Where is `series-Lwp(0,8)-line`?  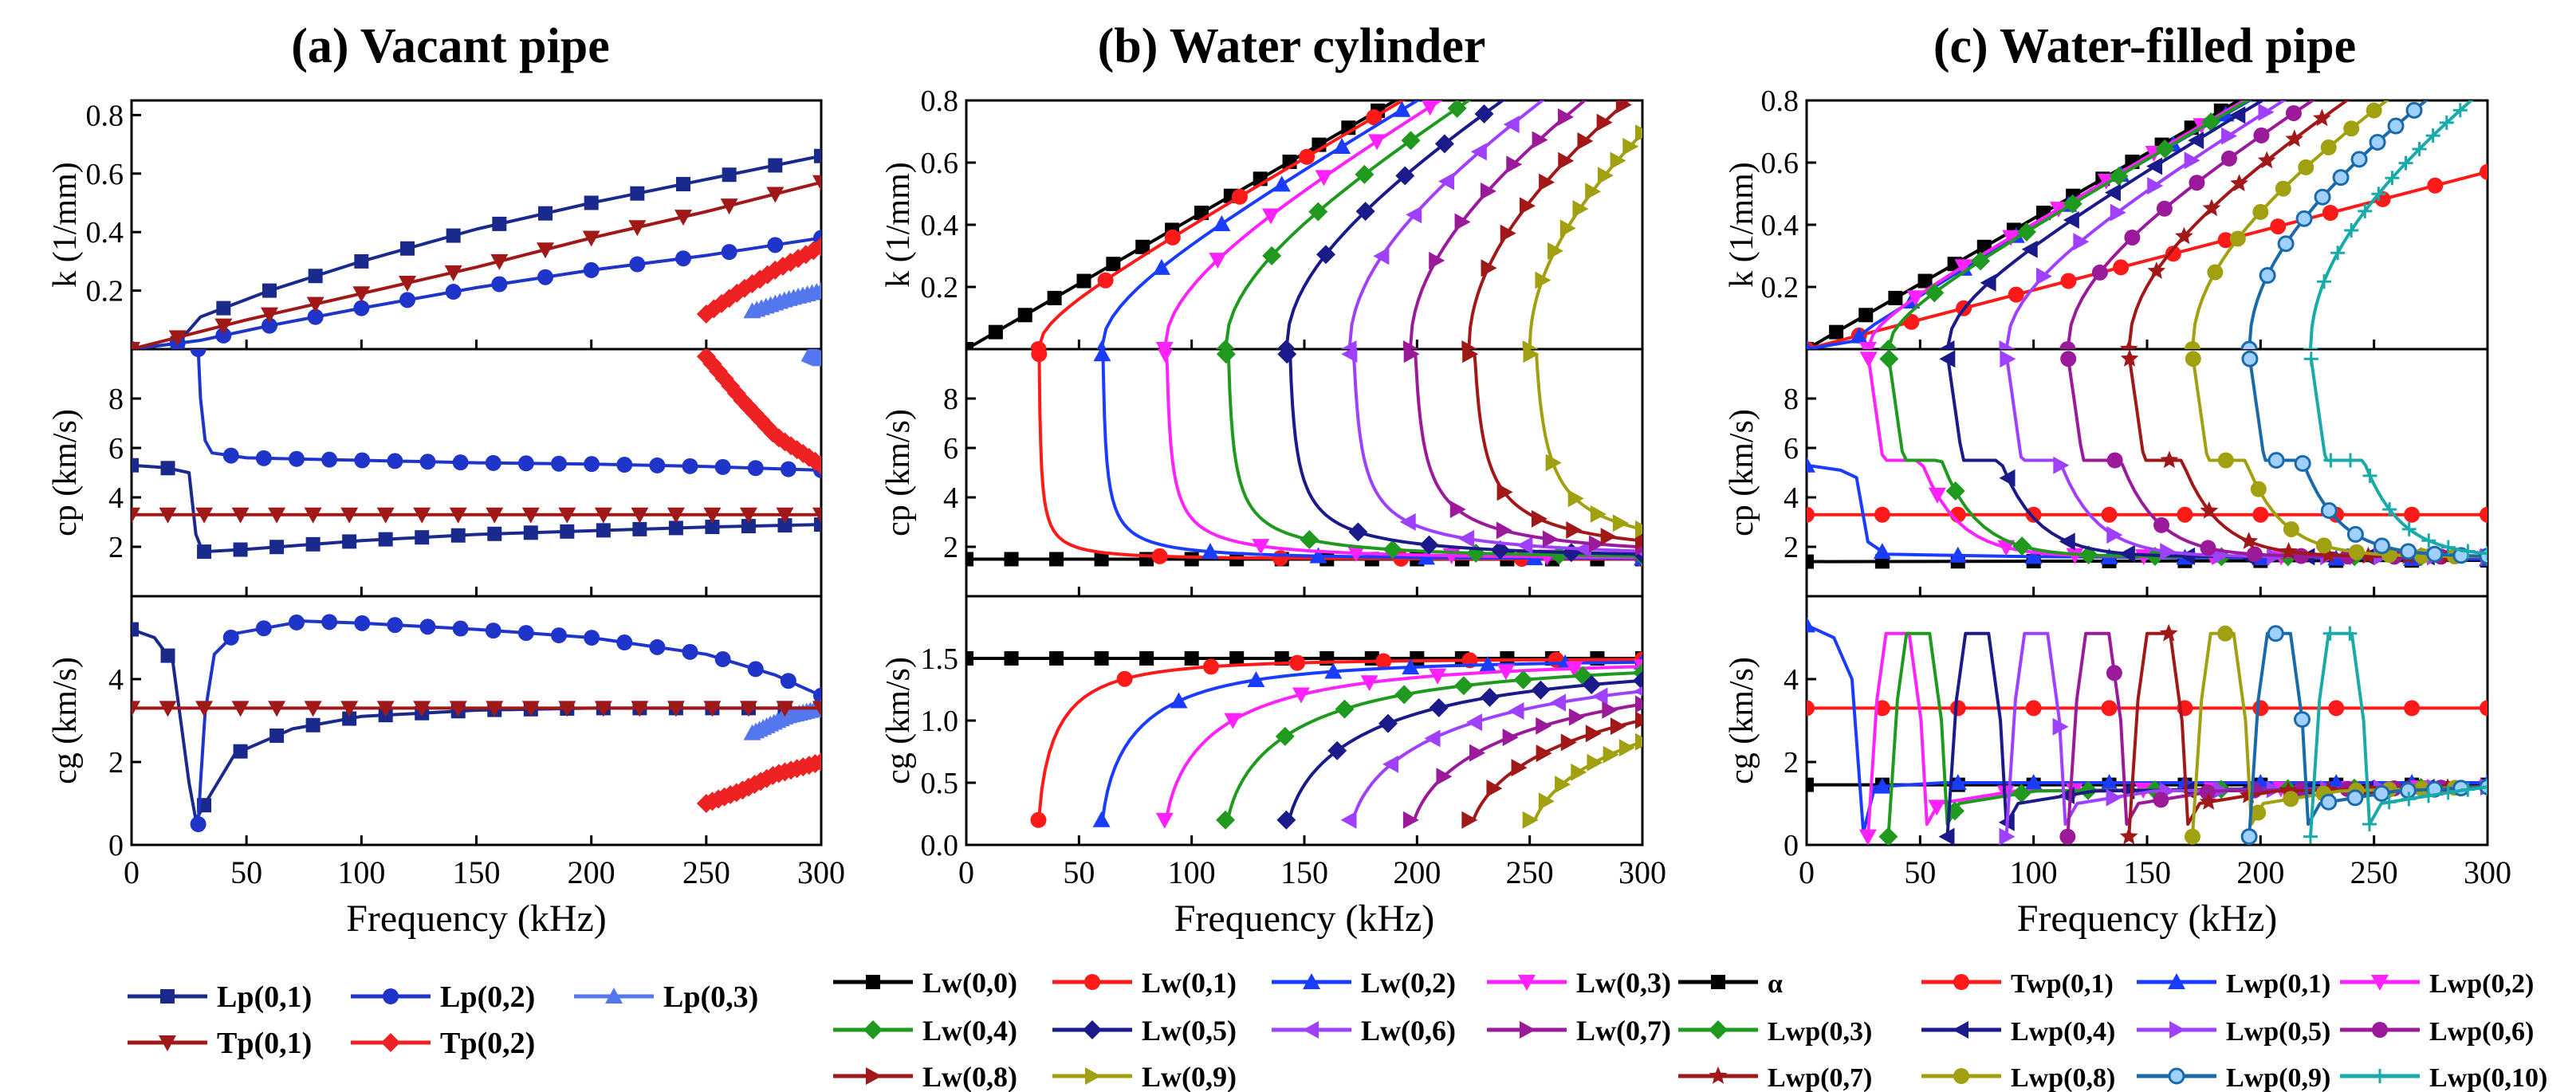
series-Lwp(0,8)-line is located at coordinates (2290, 224).